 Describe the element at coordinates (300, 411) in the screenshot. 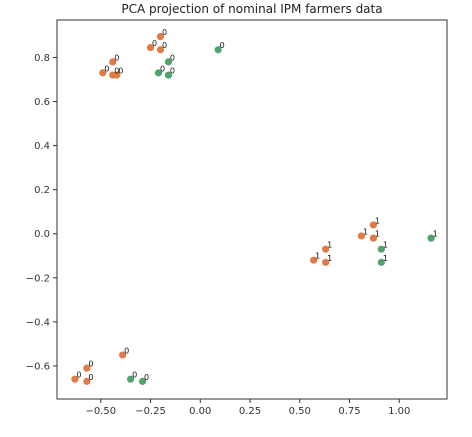

I see `x-tick-label: 0.50` at that location.